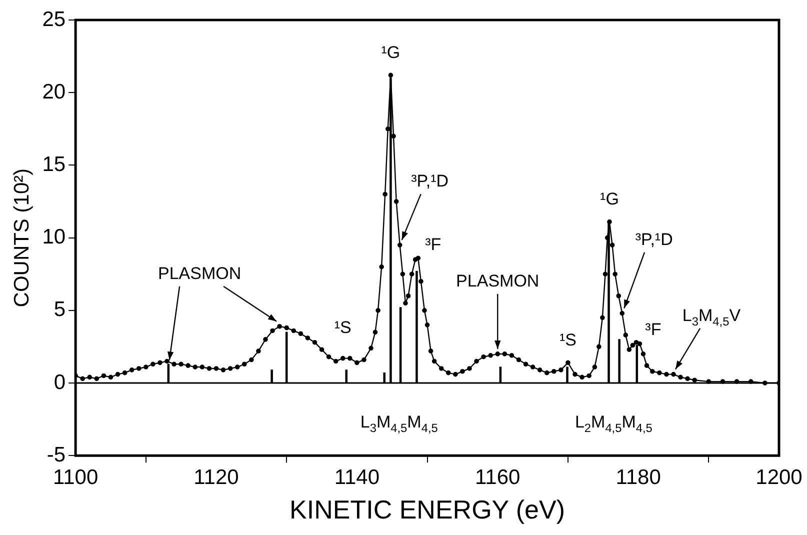  Describe the element at coordinates (22, 238) in the screenshot. I see `y-axis-title: COUNTS (10²)` at that location.